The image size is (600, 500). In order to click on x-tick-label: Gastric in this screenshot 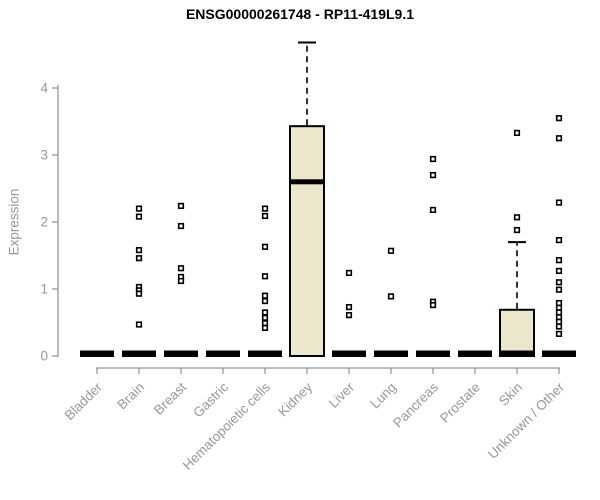, I will do `click(210, 399)`.